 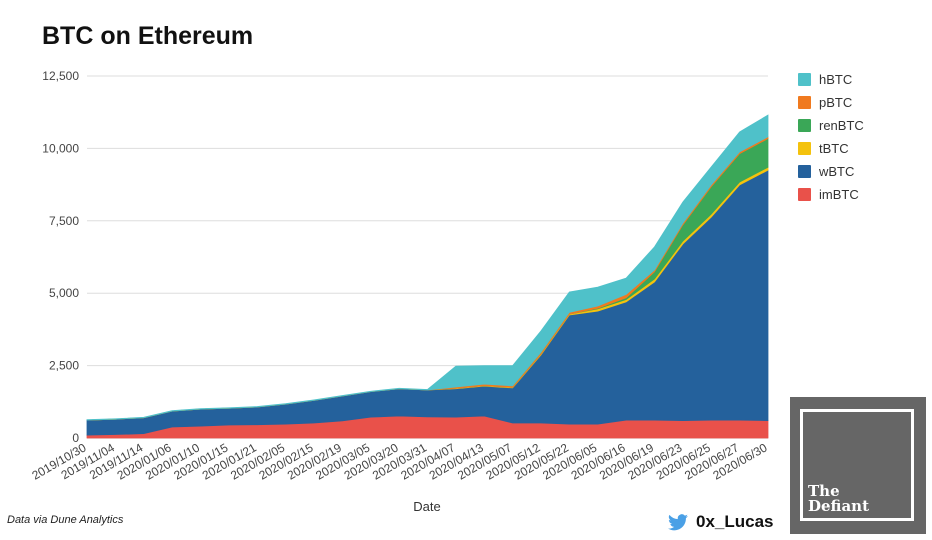 I want to click on y-tick-label: 5,000, so click(x=64, y=293).